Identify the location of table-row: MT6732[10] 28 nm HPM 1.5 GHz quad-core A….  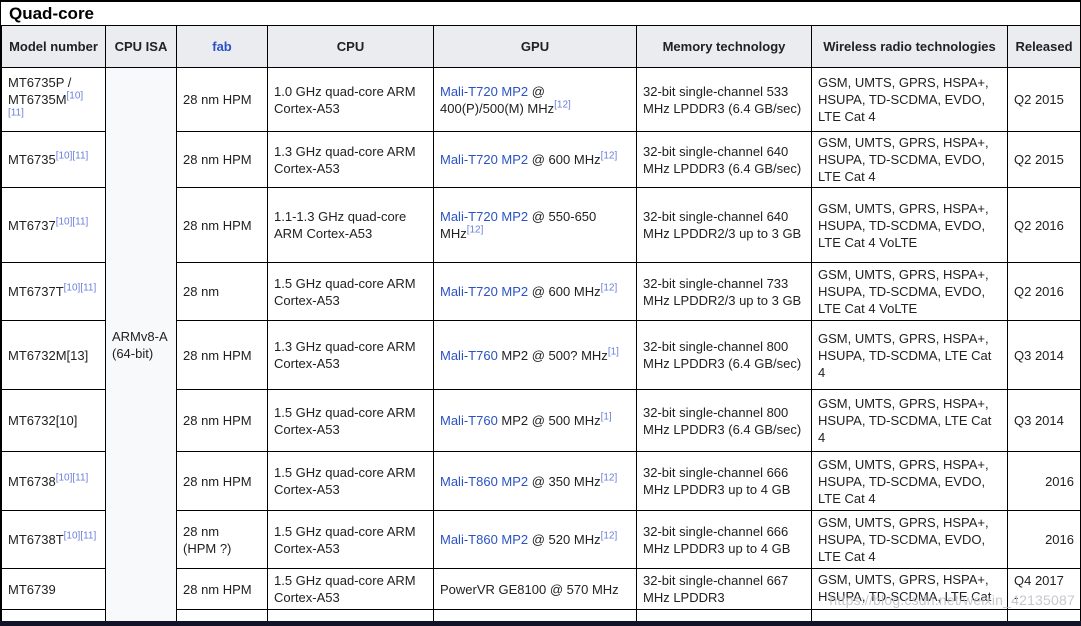
(541, 420).